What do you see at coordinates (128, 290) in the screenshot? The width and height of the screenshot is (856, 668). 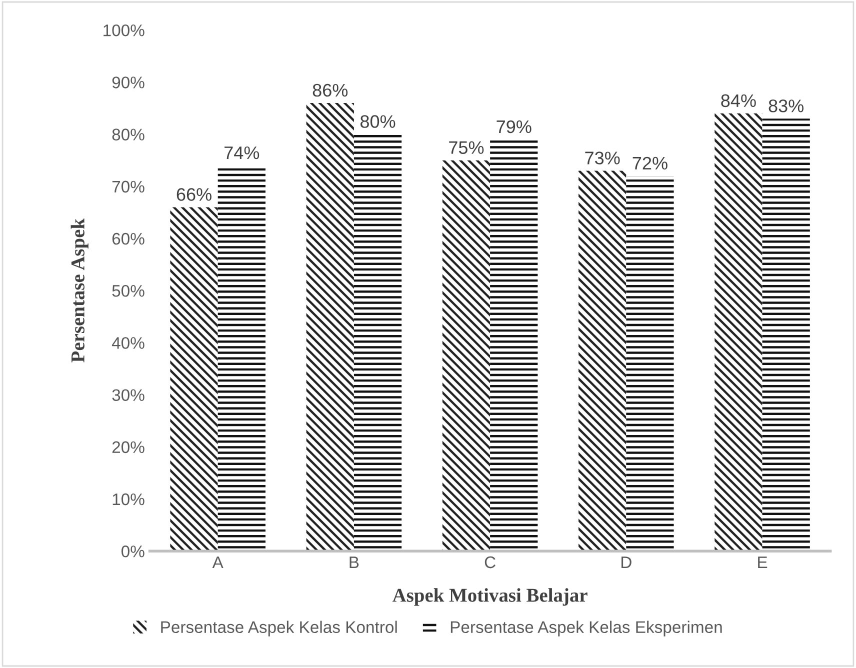 I see `y-tick-label: 50%` at bounding box center [128, 290].